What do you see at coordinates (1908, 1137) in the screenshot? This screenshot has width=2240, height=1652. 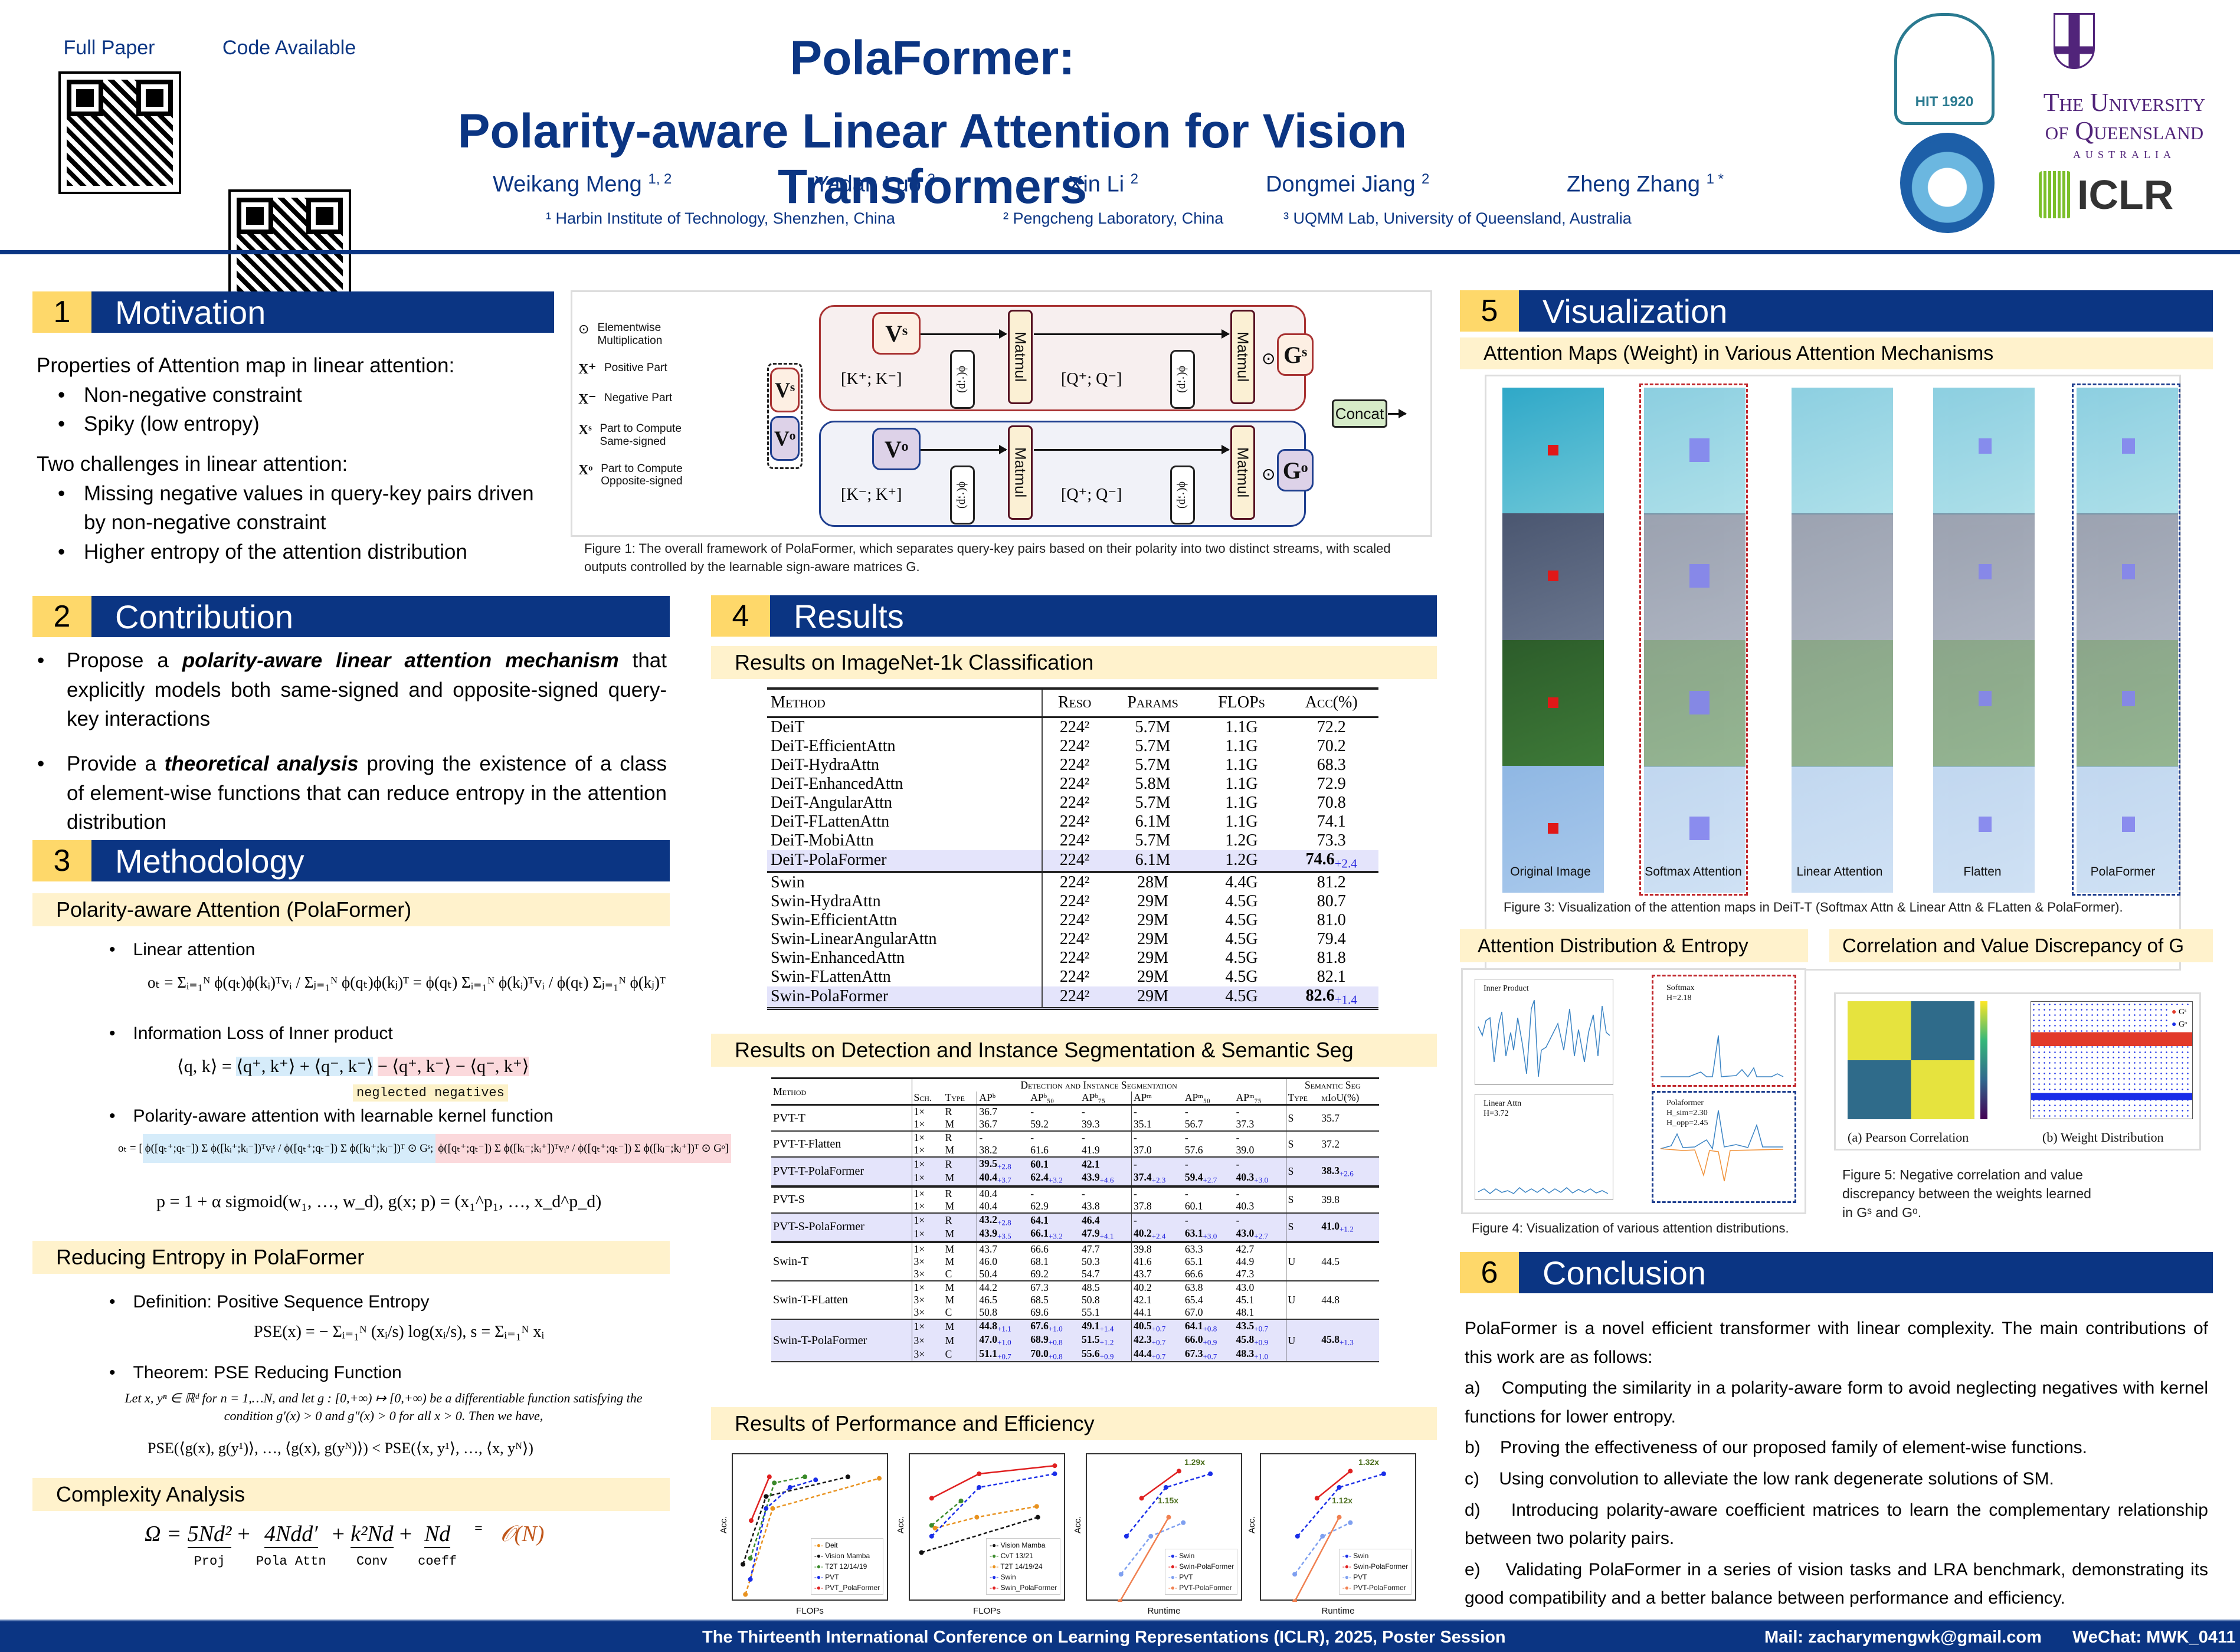 I see `fig5-label-a: (a) Pearson Correlation` at bounding box center [1908, 1137].